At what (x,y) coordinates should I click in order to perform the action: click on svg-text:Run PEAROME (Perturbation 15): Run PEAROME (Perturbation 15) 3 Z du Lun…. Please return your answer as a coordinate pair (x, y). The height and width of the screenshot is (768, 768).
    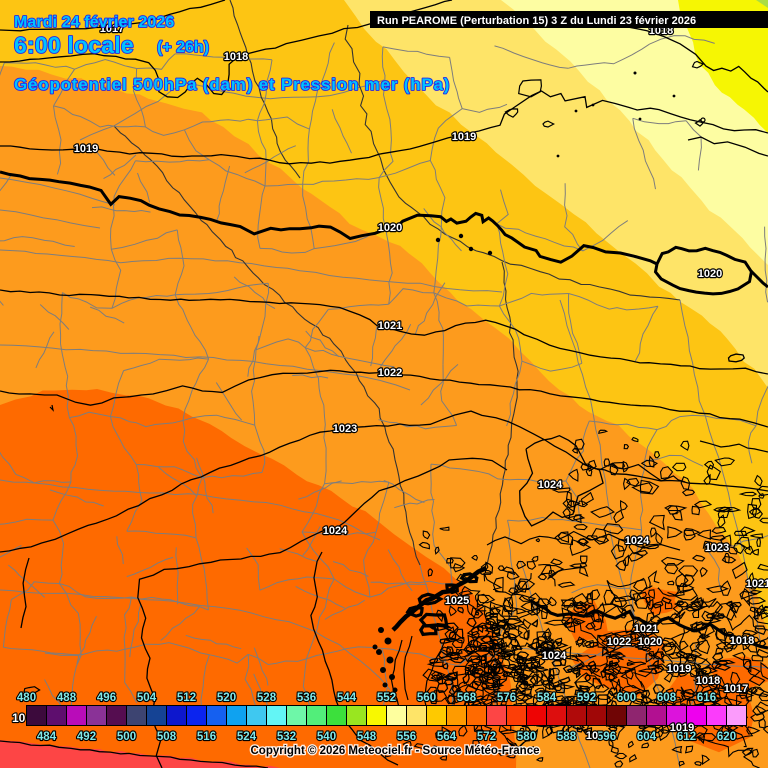
    Looking at the image, I should click on (536, 21).